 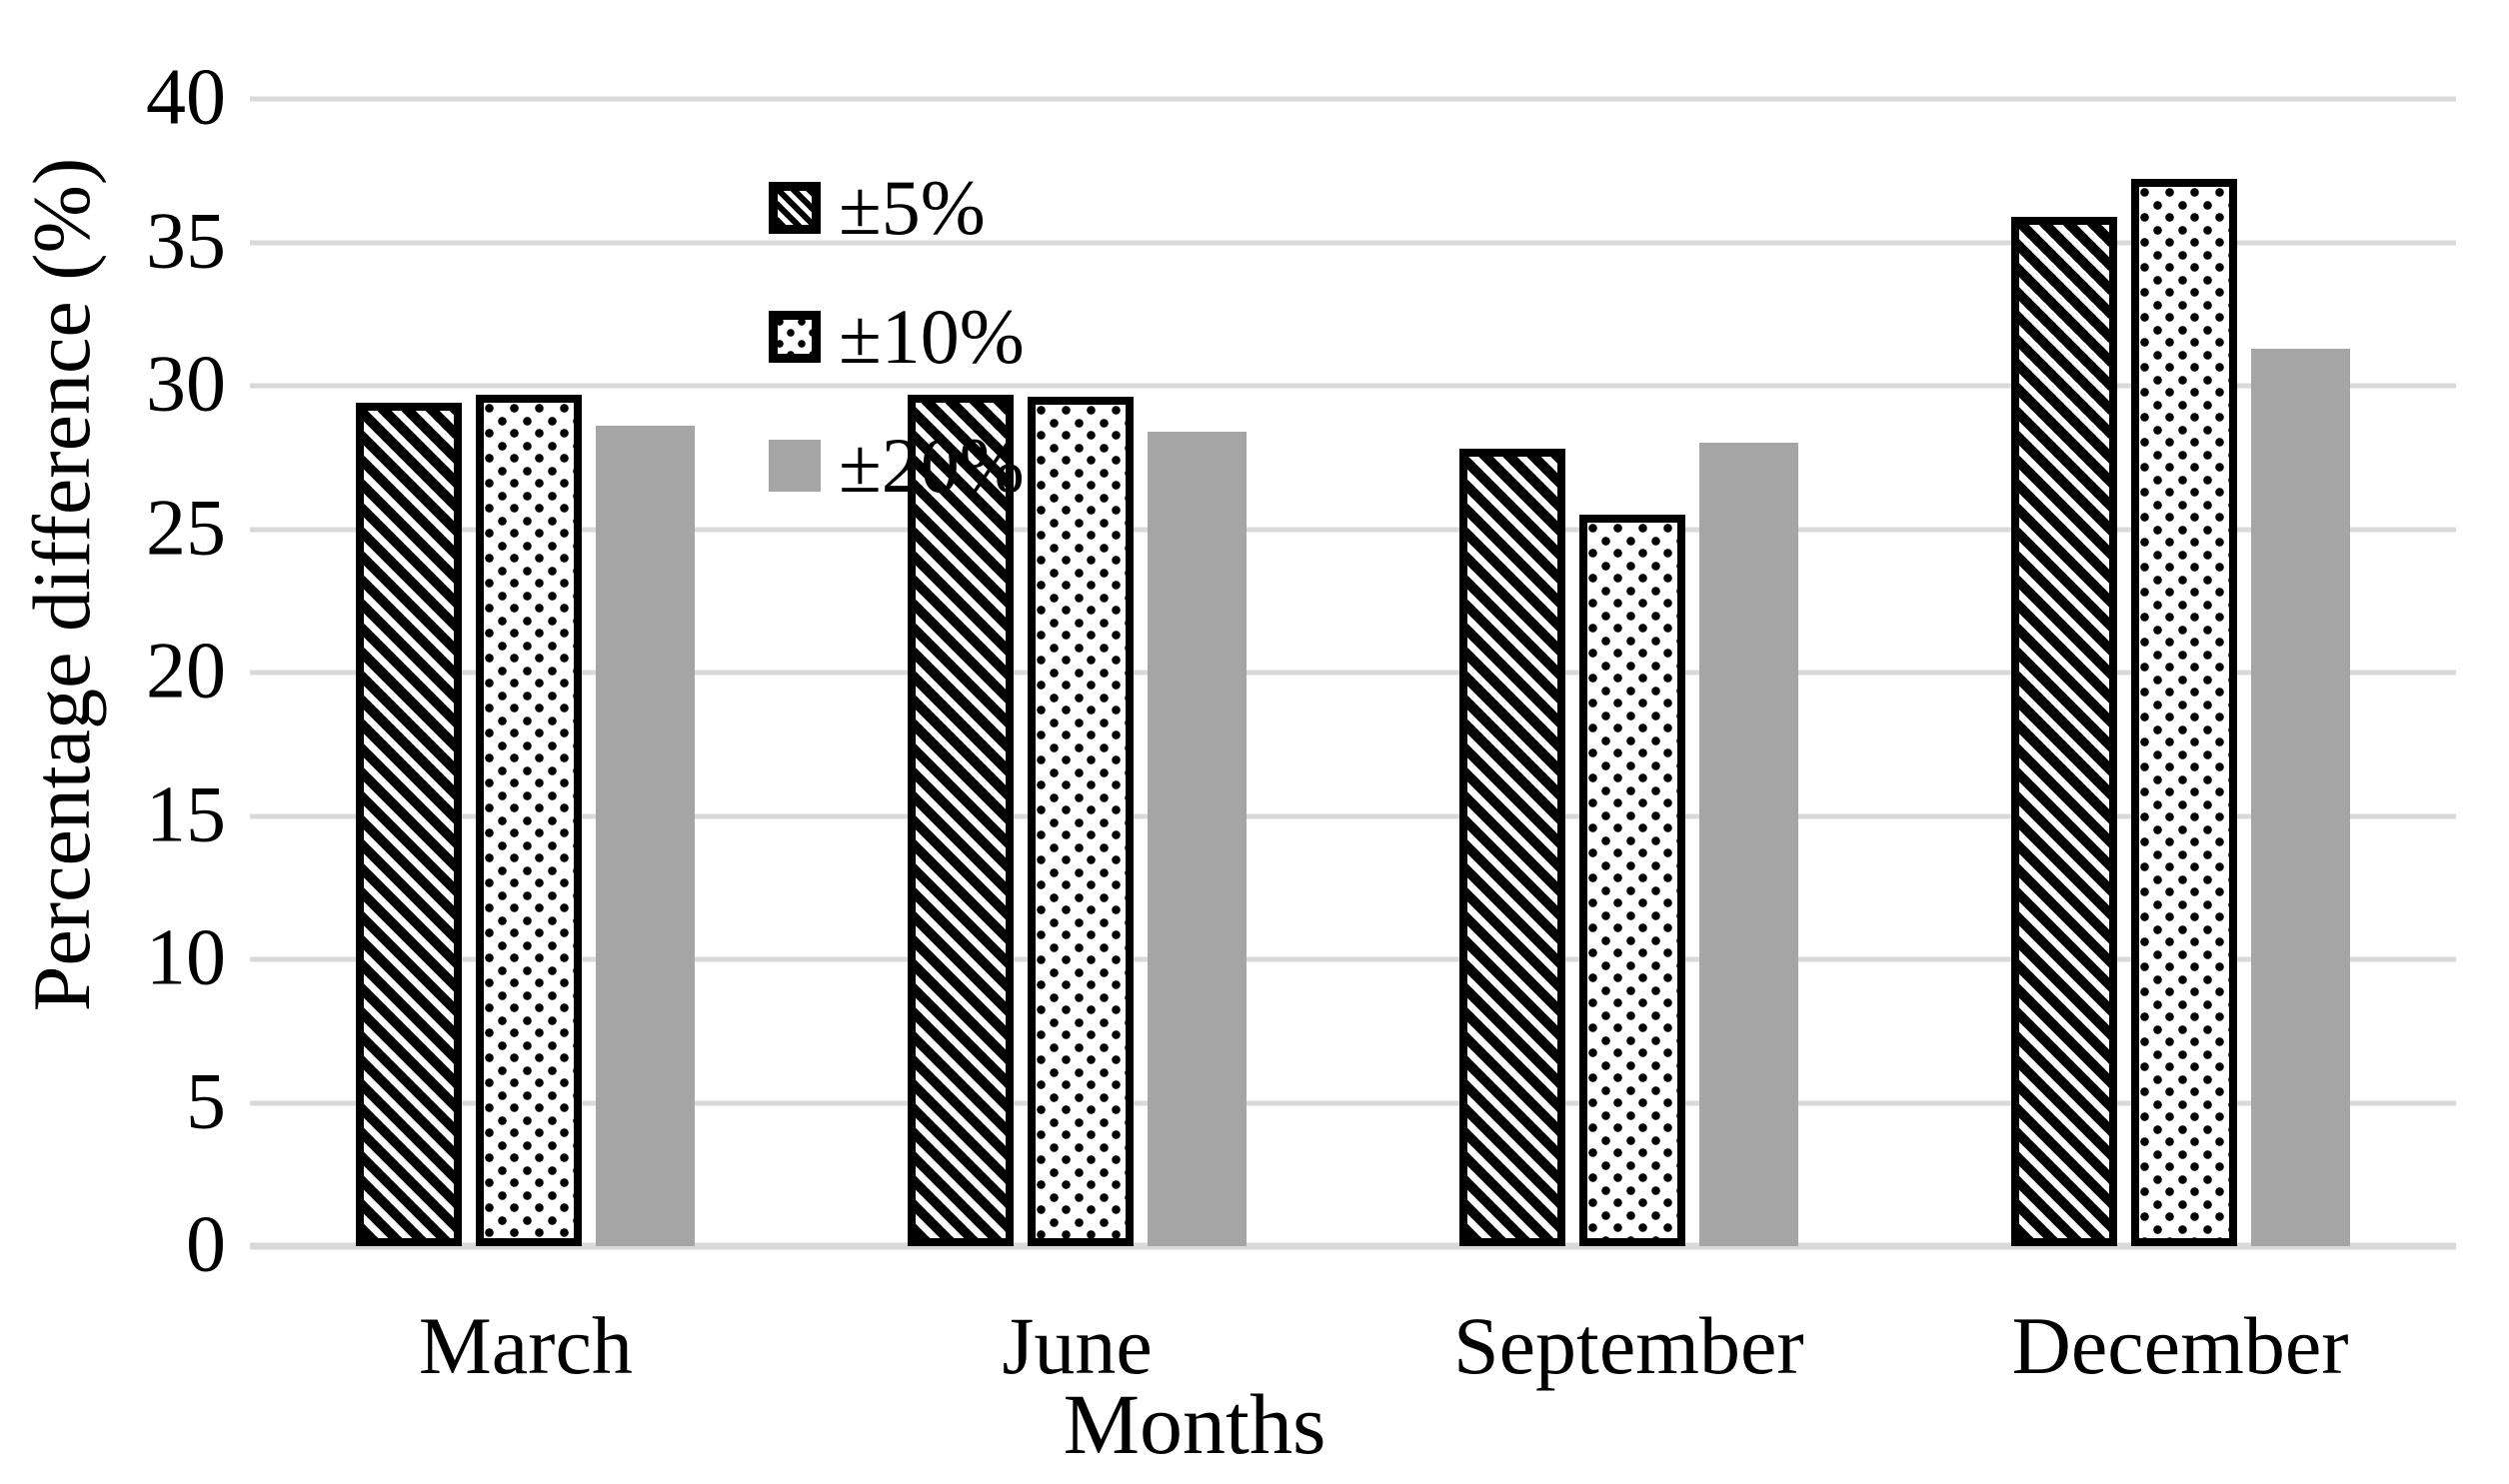 I want to click on x-tick-label: June, so click(x=1078, y=1345).